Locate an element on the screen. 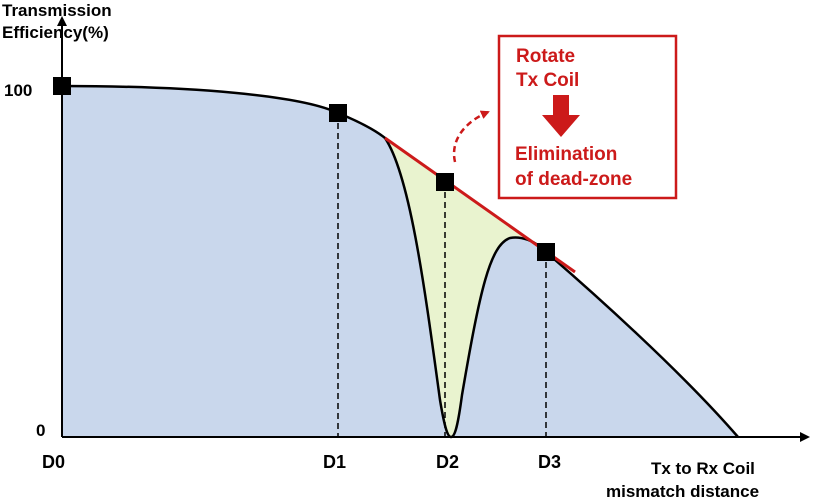 This screenshot has width=827, height=502. callout-arrow is located at coordinates (471, 136).